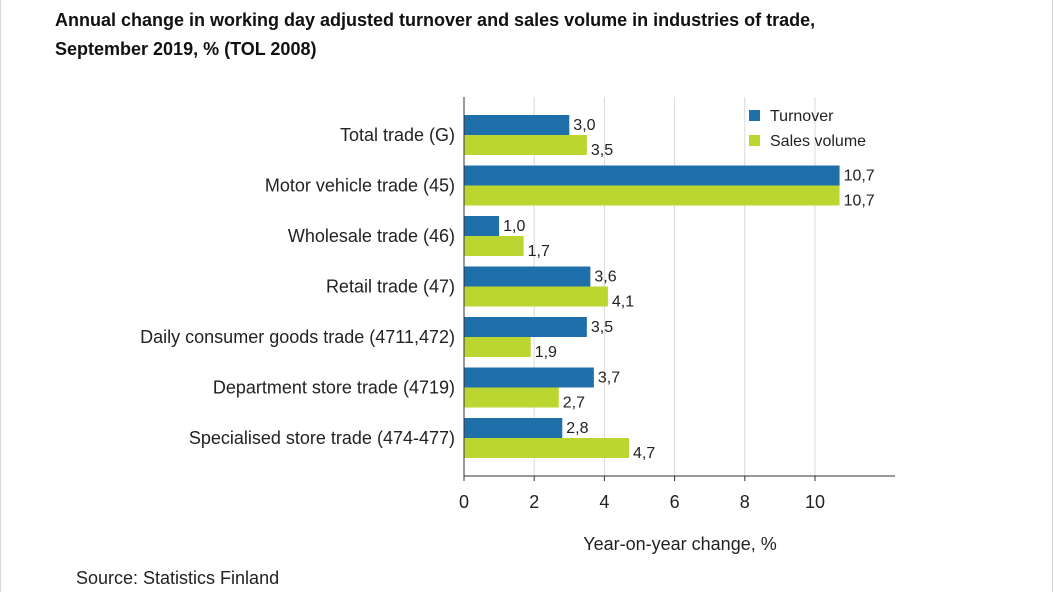  What do you see at coordinates (514, 226) in the screenshot?
I see `turnover-value-label: 1,0` at bounding box center [514, 226].